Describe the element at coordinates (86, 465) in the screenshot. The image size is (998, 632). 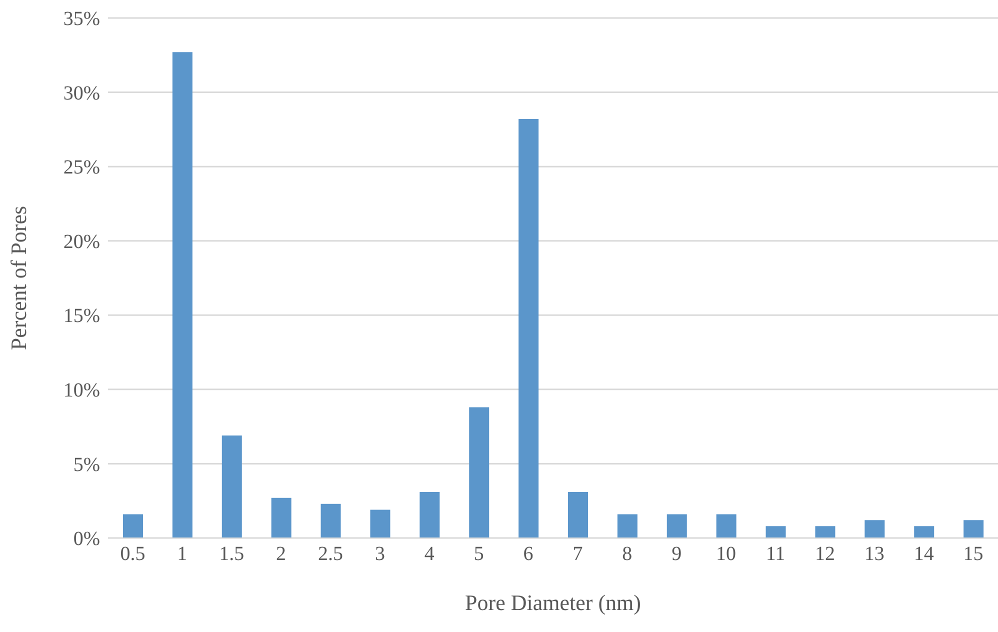
I see `y-tick-label: 5%` at that location.